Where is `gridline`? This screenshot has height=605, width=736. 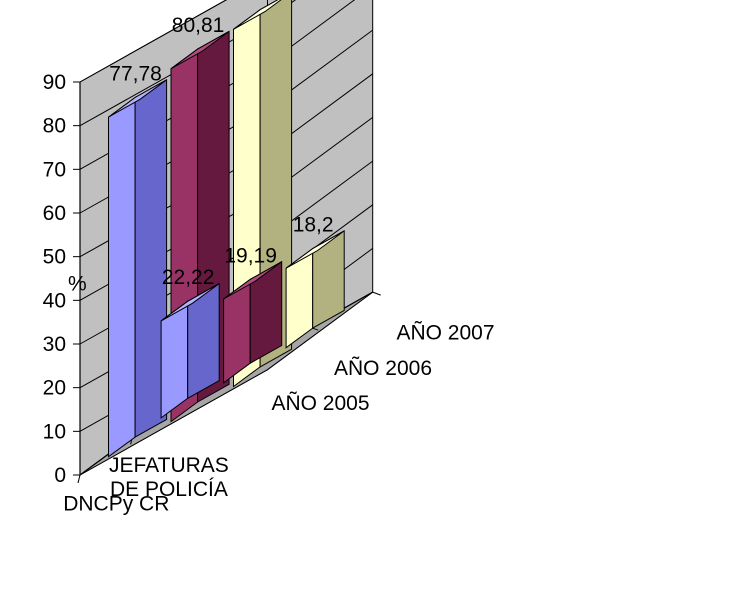 gridline is located at coordinates (153, 41).